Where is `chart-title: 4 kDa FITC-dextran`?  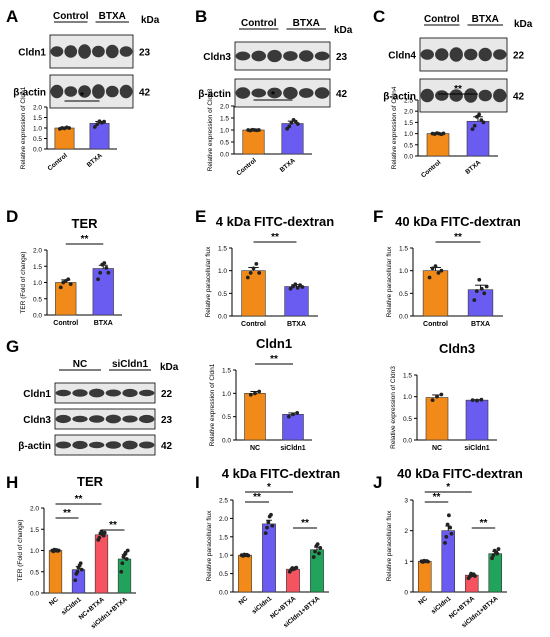
chart-title: 4 kDa FITC-dextran is located at coordinates (281, 473).